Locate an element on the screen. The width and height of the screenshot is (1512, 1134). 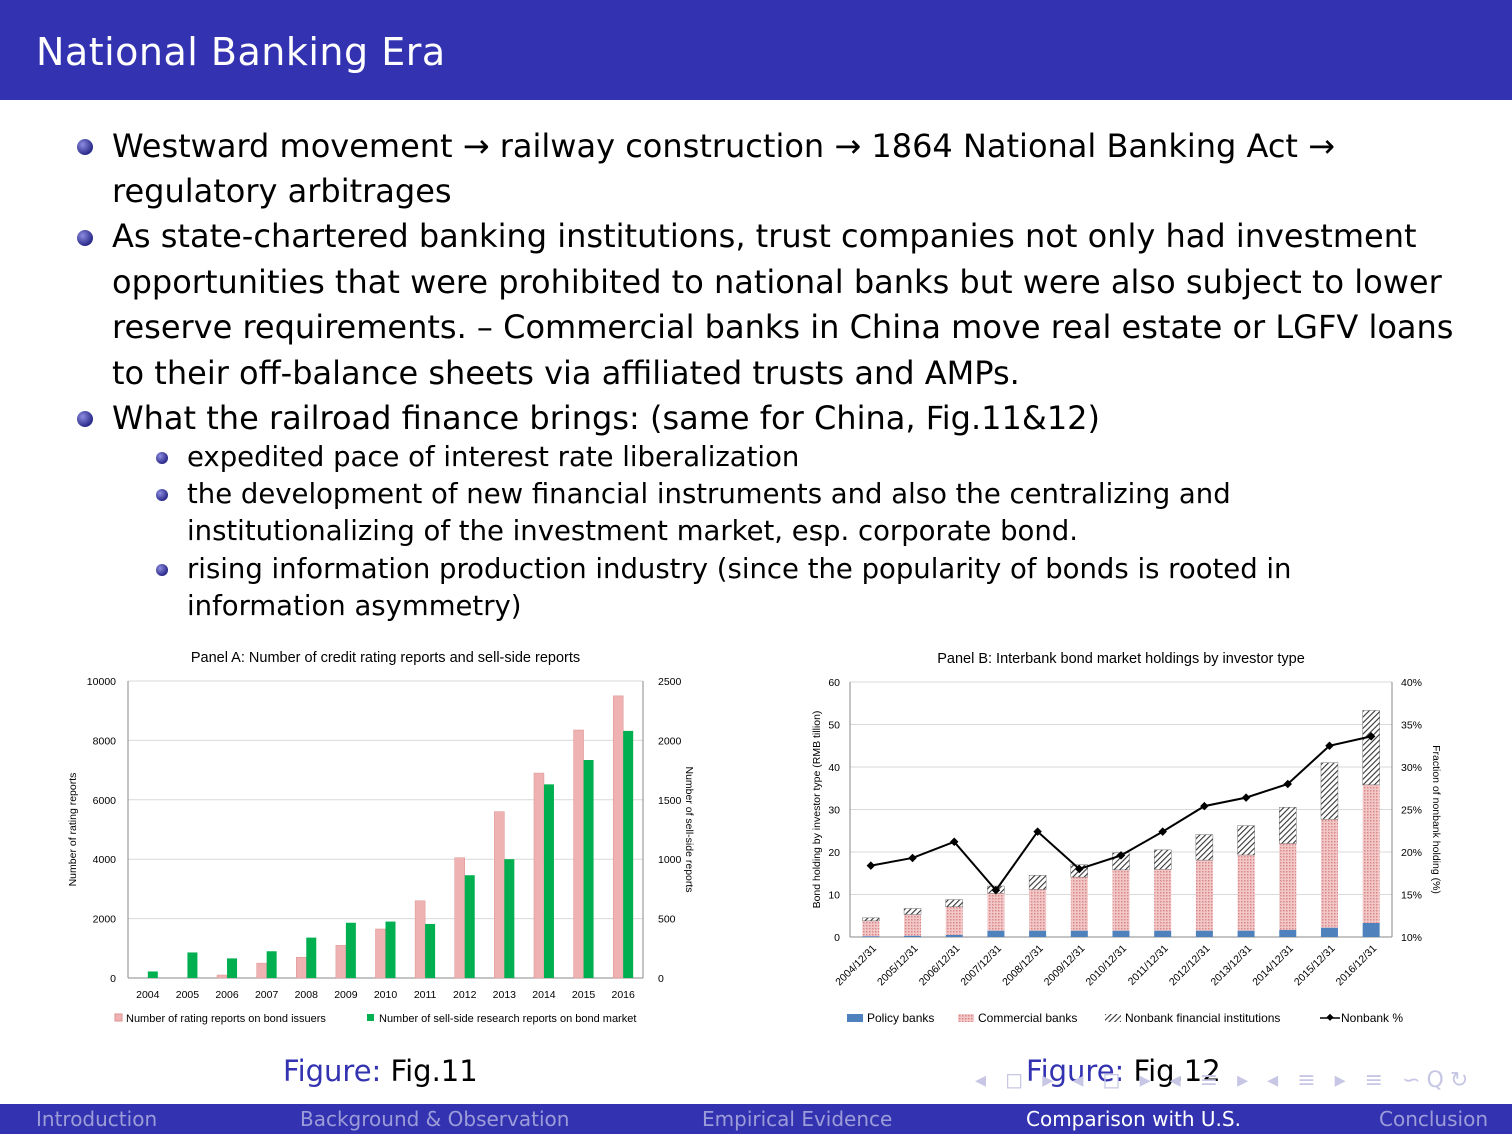
bullet-marker is located at coordinates (85, 419).